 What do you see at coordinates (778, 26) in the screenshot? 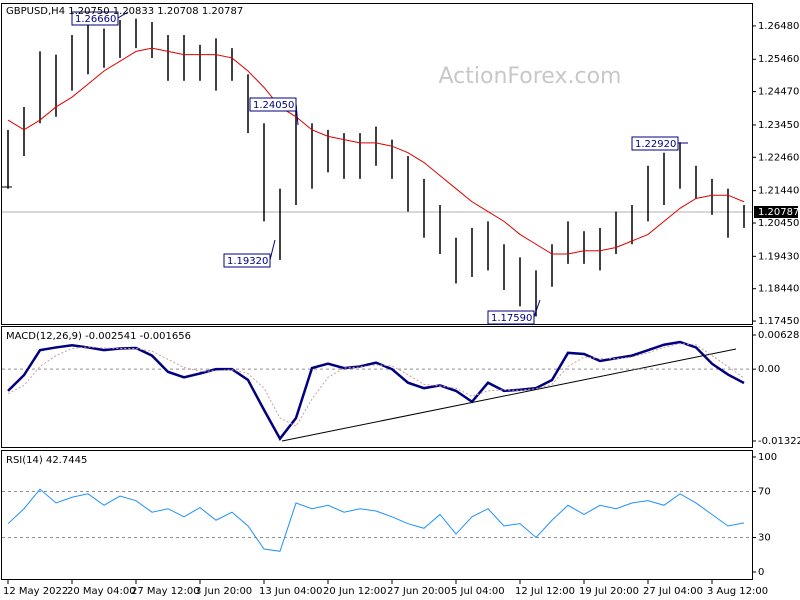
I see `y-tick-label: 1.26480` at bounding box center [778, 26].